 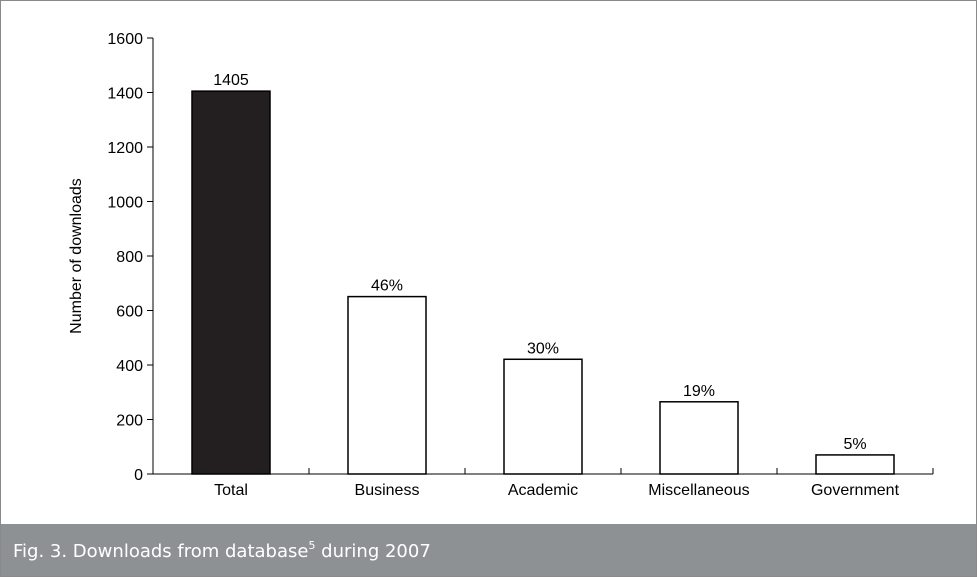 I want to click on y-tick-label: 1600, so click(x=125, y=39).